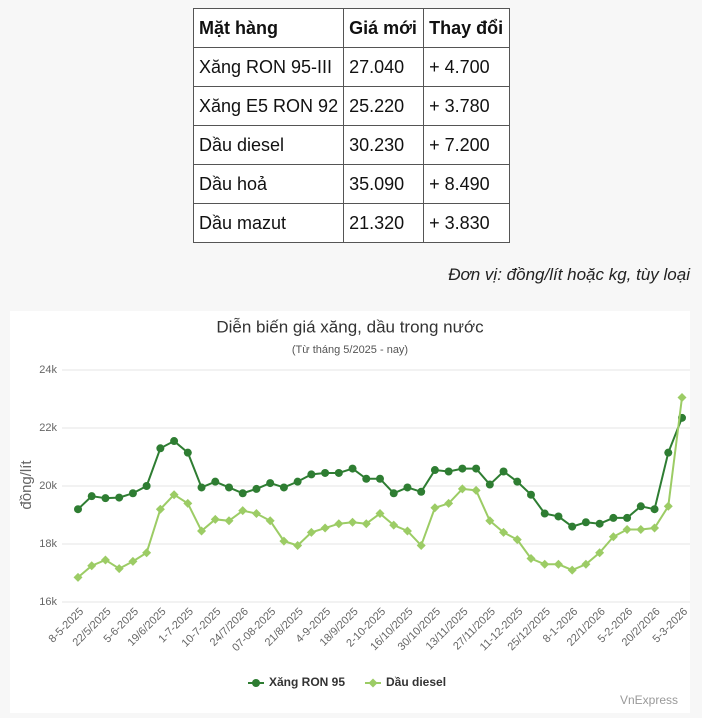  Describe the element at coordinates (467, 184) in the screenshot. I see `table-cell: + 8.490` at that location.